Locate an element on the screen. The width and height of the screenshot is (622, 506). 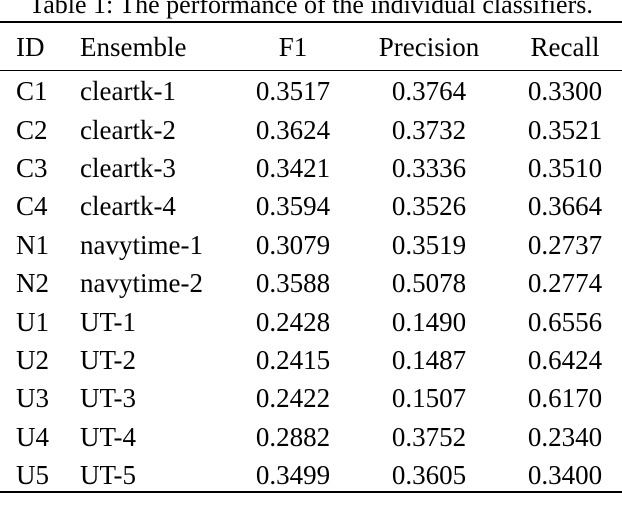
table-cell: 0.5078 is located at coordinates (429, 283).